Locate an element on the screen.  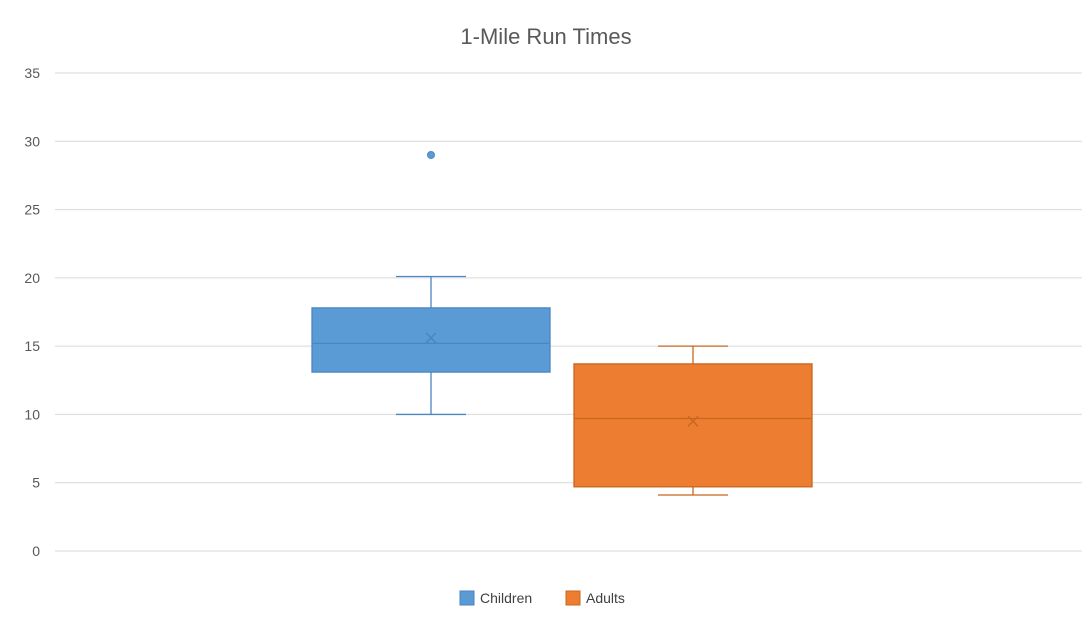
y-tick-label-20: 20 is located at coordinates (32, 278).